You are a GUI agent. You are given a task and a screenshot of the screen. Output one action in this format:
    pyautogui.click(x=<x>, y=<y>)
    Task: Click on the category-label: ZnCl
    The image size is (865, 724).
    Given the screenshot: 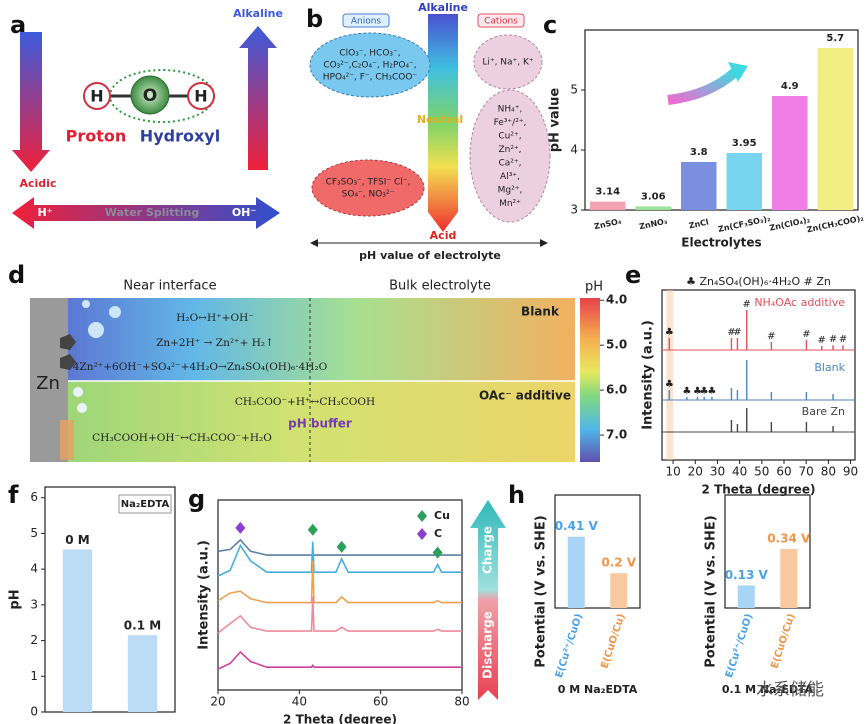 What is the action you would take?
    pyautogui.click(x=699, y=223)
    